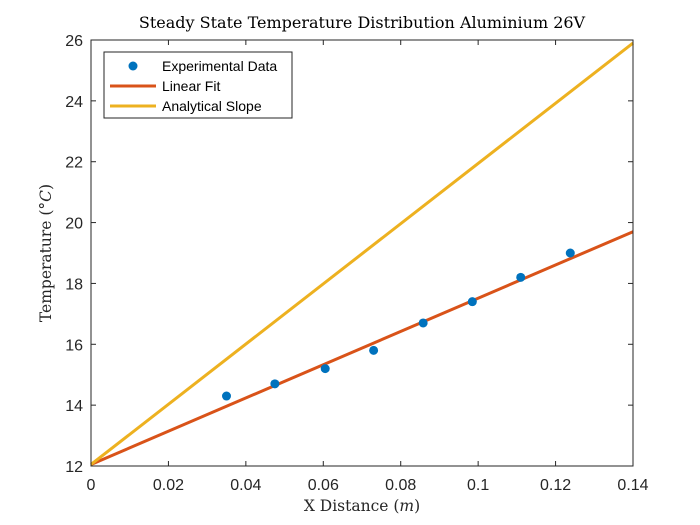 This screenshot has height=525, width=700. Describe the element at coordinates (212, 106) in the screenshot. I see `legend-label-analytical-slope: Analytical Slope` at that location.